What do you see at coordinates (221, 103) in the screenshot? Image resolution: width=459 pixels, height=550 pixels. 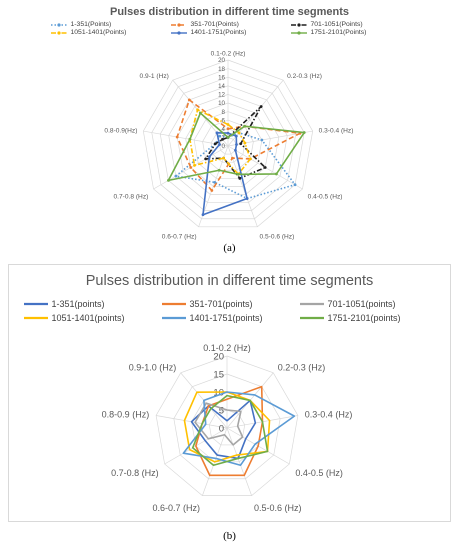 I see `tick-label: 10` at bounding box center [221, 103].